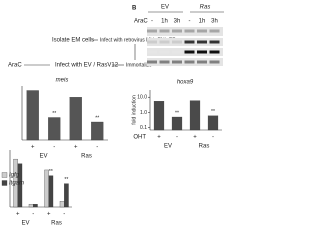  What do you see at coordinates (141, 22) in the screenshot?
I see `blot-row-label: AraC` at bounding box center [141, 22].